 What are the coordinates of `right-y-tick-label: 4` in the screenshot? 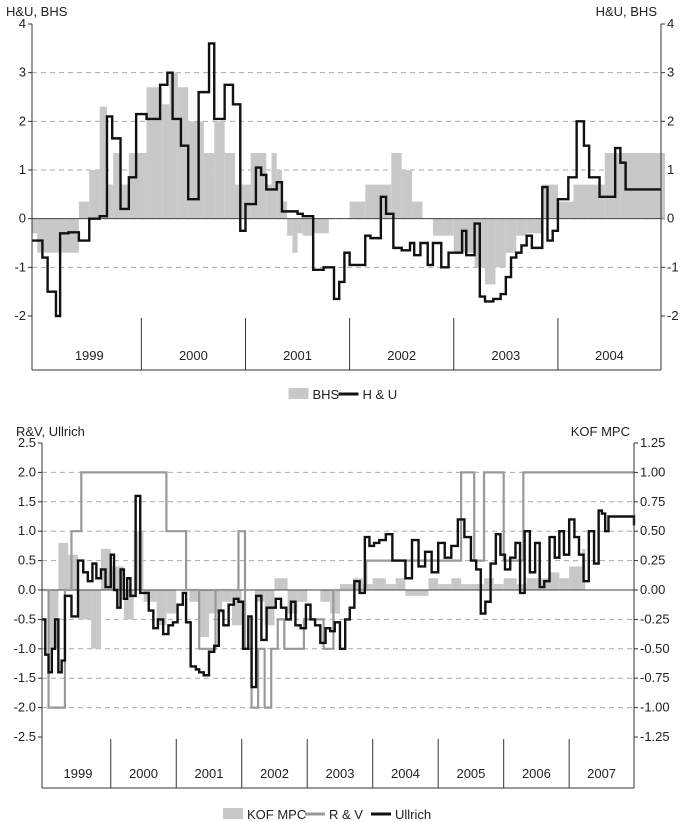 It's located at (670, 23).